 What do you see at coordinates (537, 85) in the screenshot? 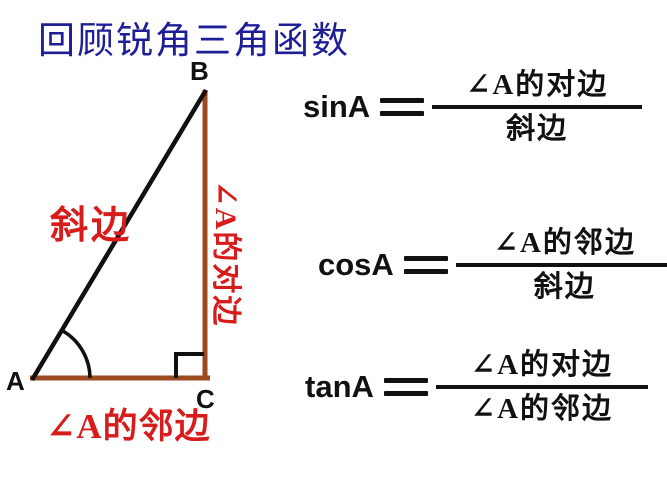
I see `formula-sin-numerator: ∠A的对边` at bounding box center [537, 85].